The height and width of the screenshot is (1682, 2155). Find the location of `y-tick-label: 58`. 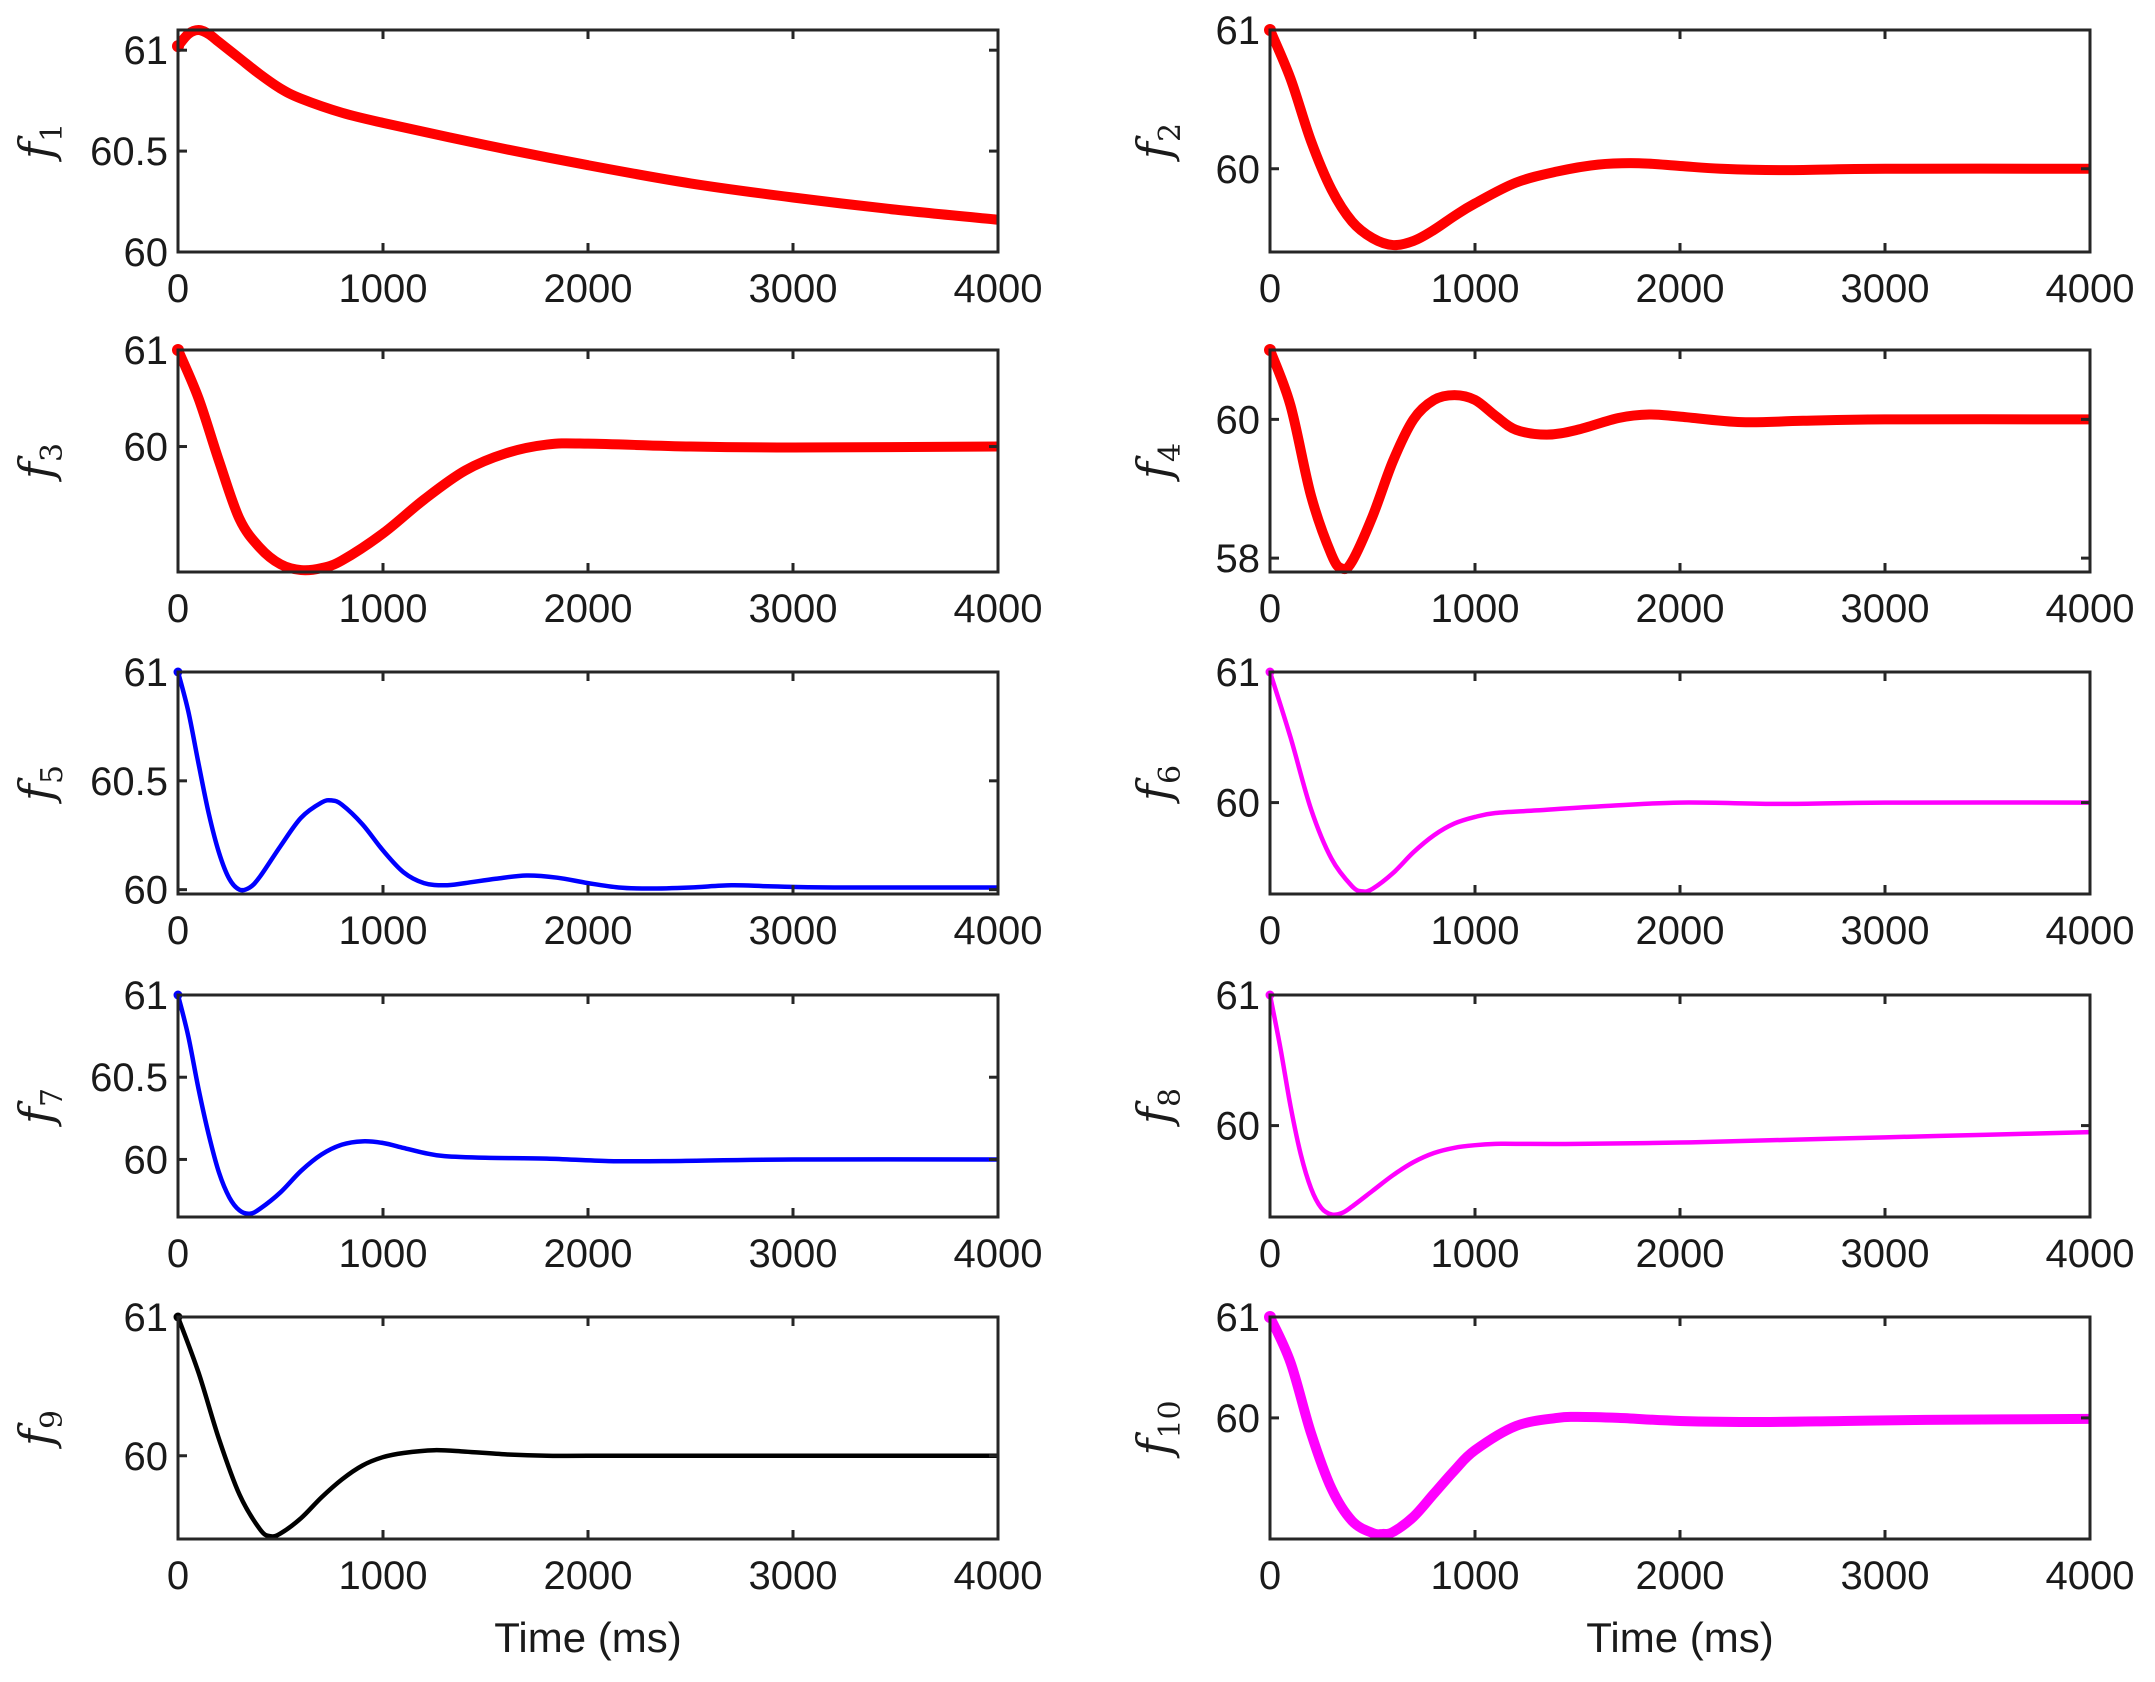

y-tick-label: 58 is located at coordinates (1238, 559).